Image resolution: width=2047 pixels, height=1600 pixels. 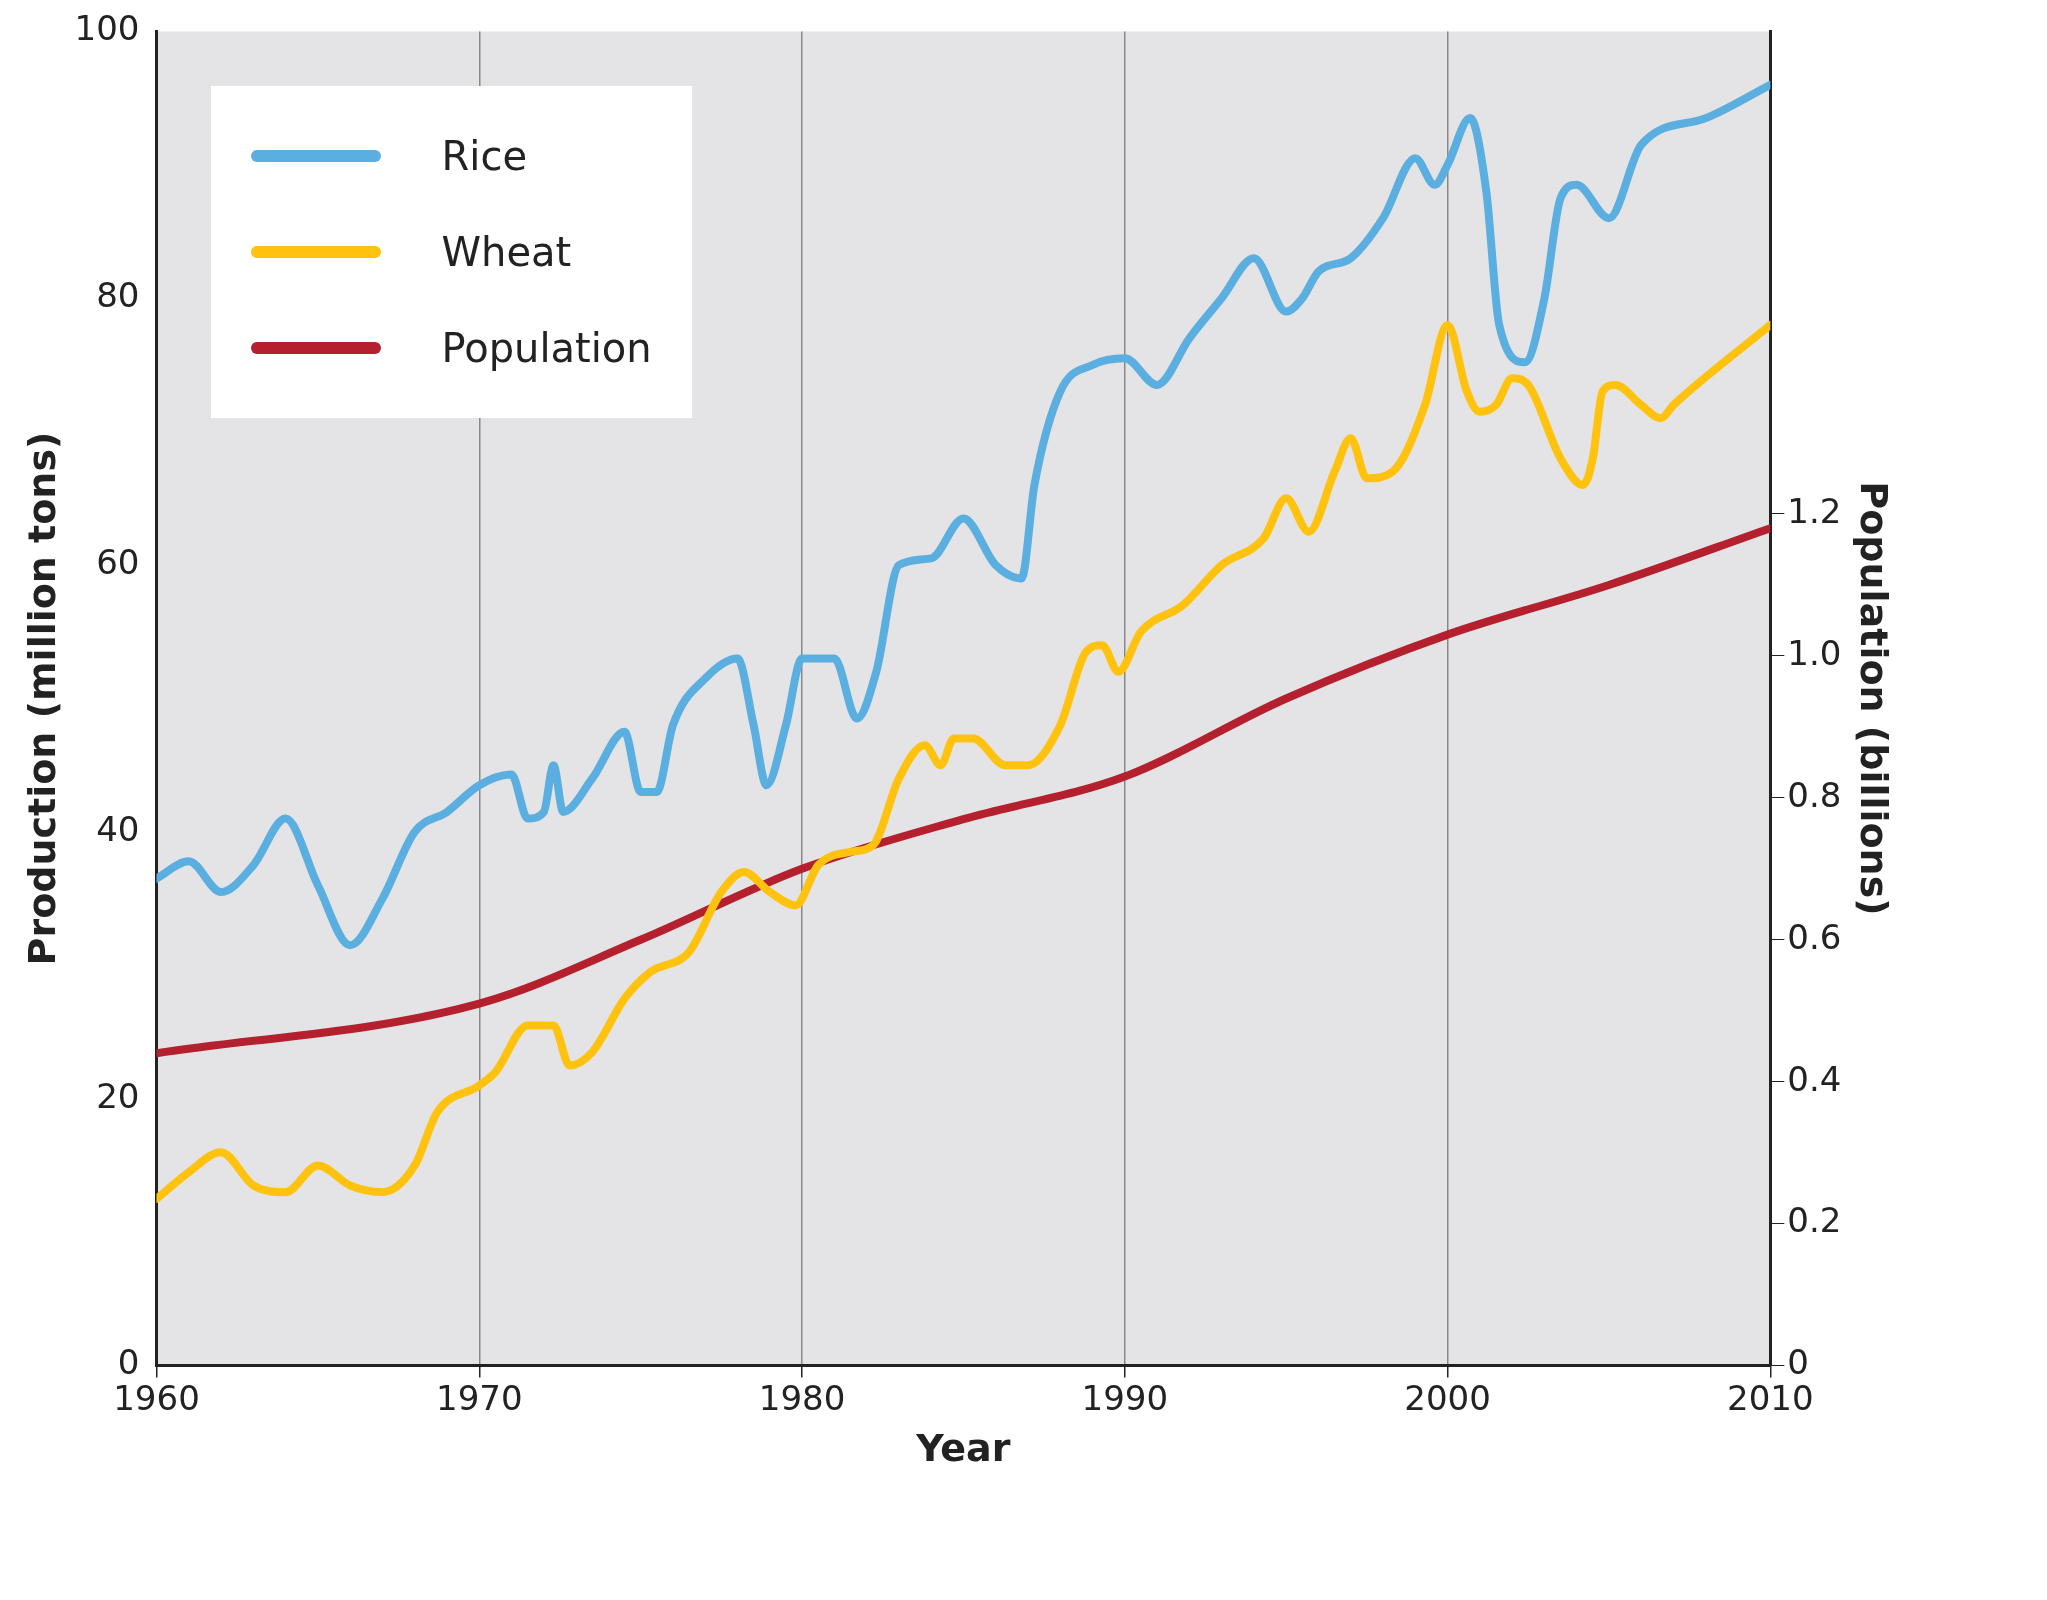 What do you see at coordinates (802, 1397) in the screenshot?
I see `x-tick-label: 1980` at bounding box center [802, 1397].